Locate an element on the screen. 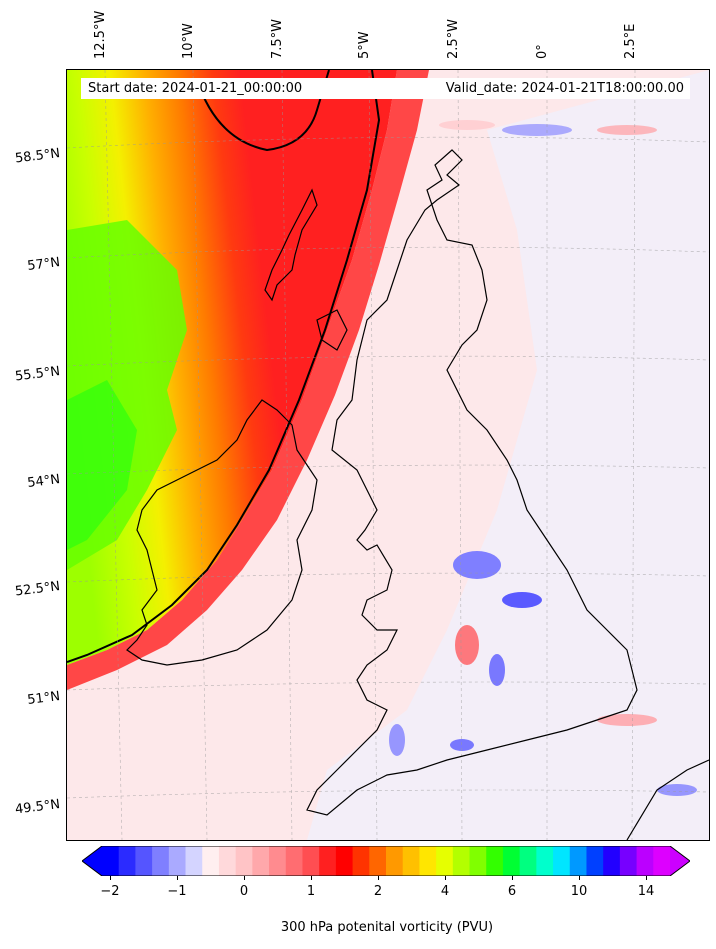  lat-label-52-5n: 52.5°N is located at coordinates (37, 589).